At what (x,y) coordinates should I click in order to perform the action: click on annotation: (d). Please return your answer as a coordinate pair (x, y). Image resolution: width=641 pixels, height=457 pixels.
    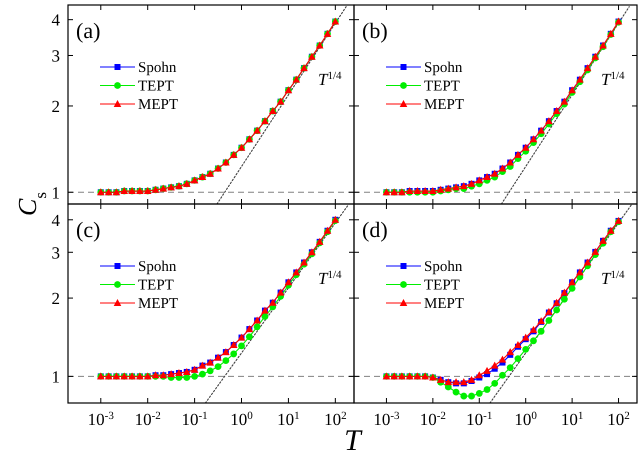
    Looking at the image, I should click on (375, 229).